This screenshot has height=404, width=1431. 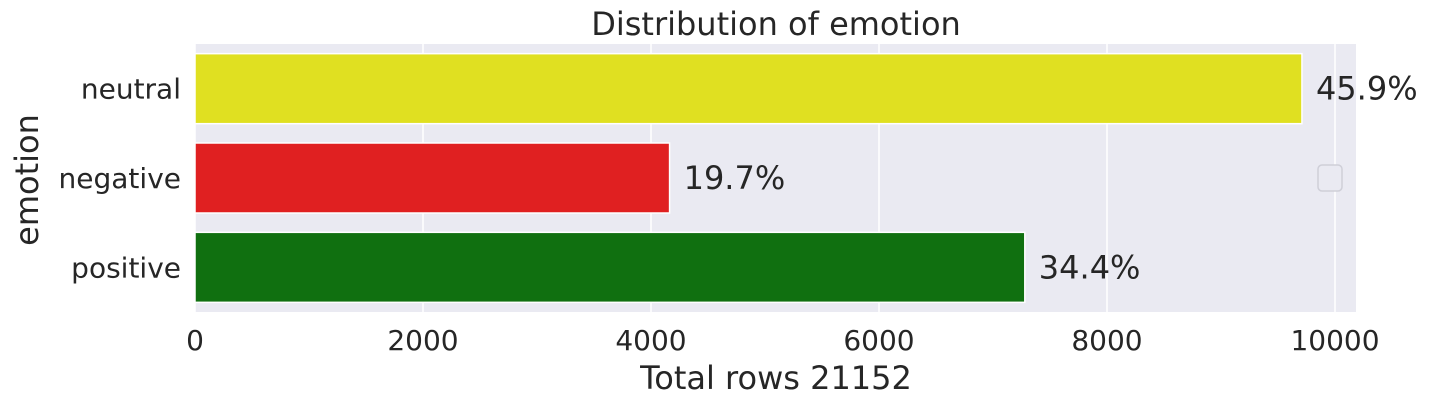 I want to click on x-tick-label: 10000, so click(x=1334, y=340).